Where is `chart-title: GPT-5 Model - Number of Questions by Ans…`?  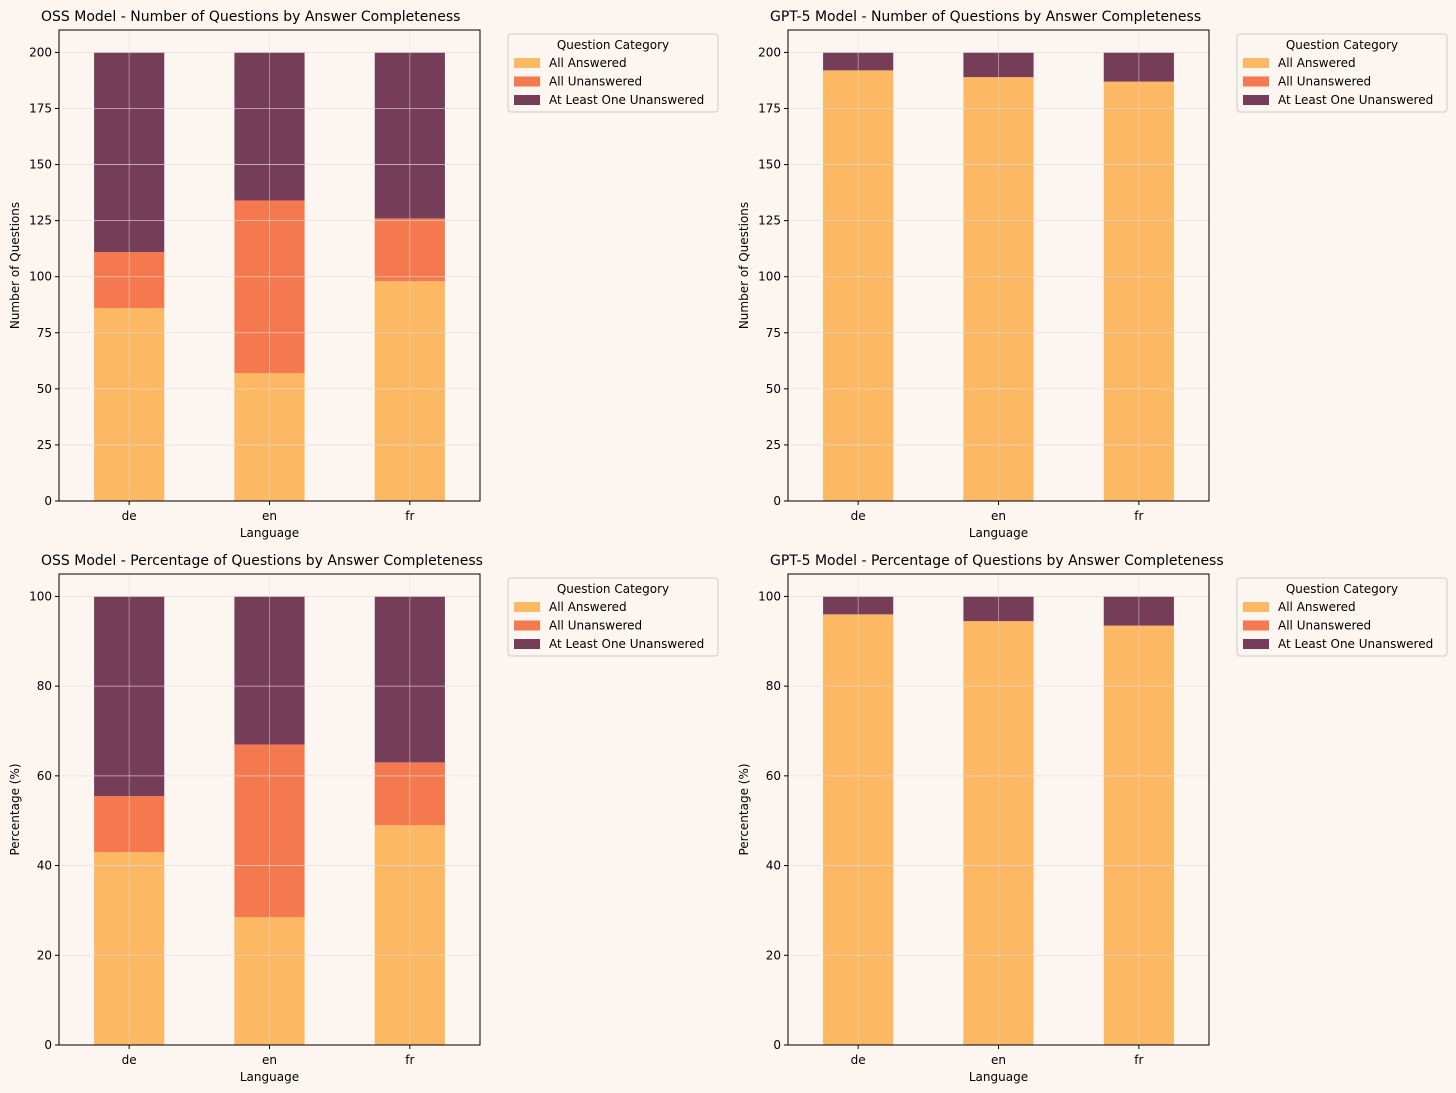
chart-title: GPT-5 Model - Number of Questions by Ans… is located at coordinates (985, 17).